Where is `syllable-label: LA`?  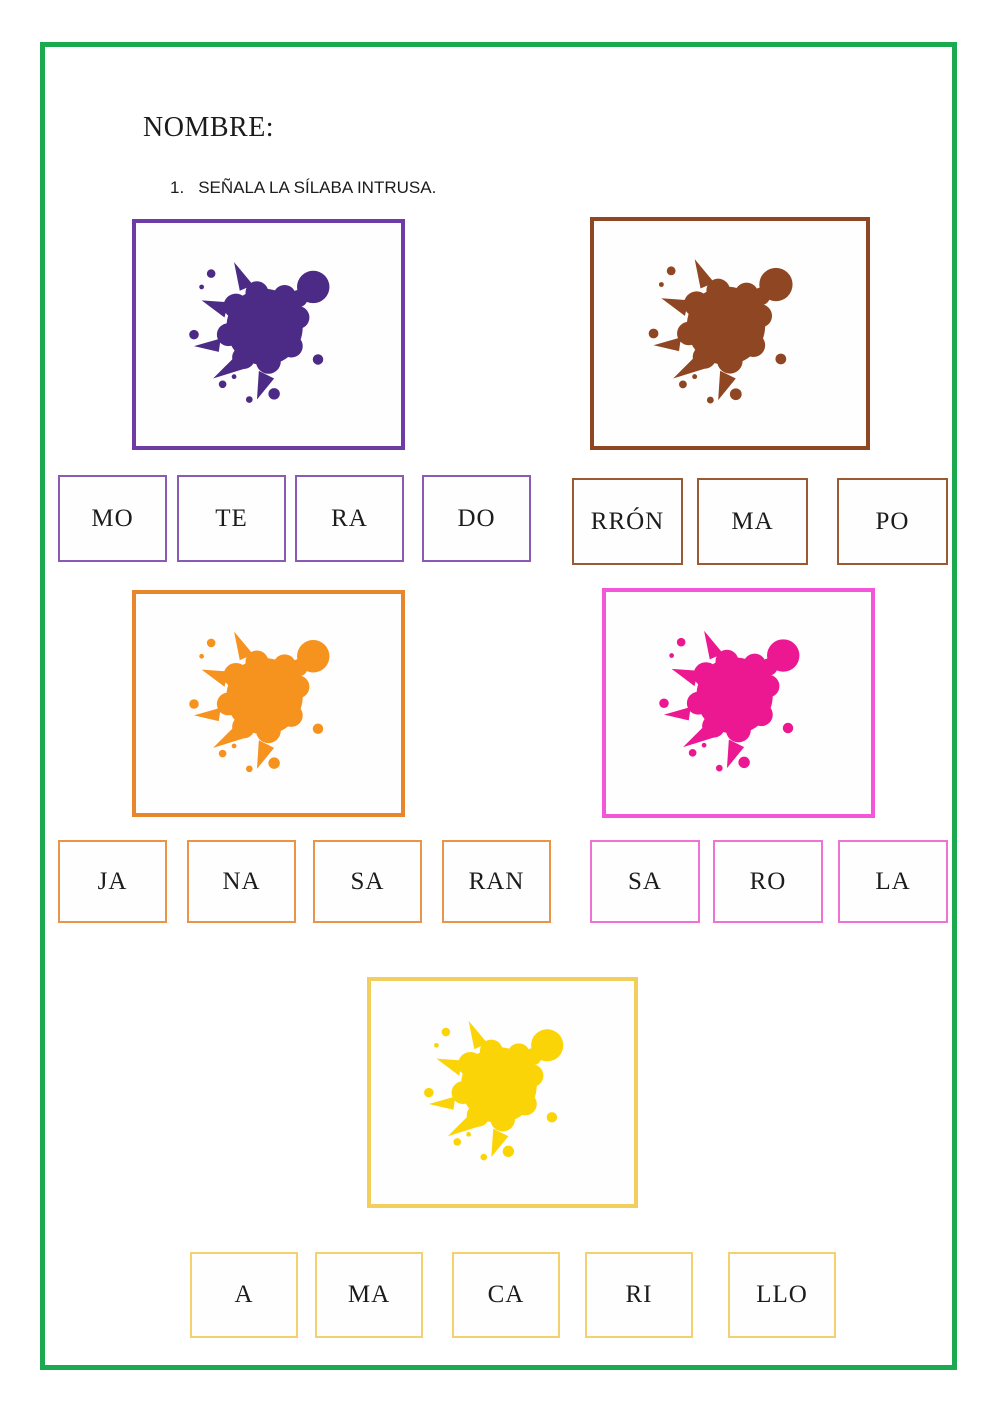
syllable-label: LA is located at coordinates (893, 881).